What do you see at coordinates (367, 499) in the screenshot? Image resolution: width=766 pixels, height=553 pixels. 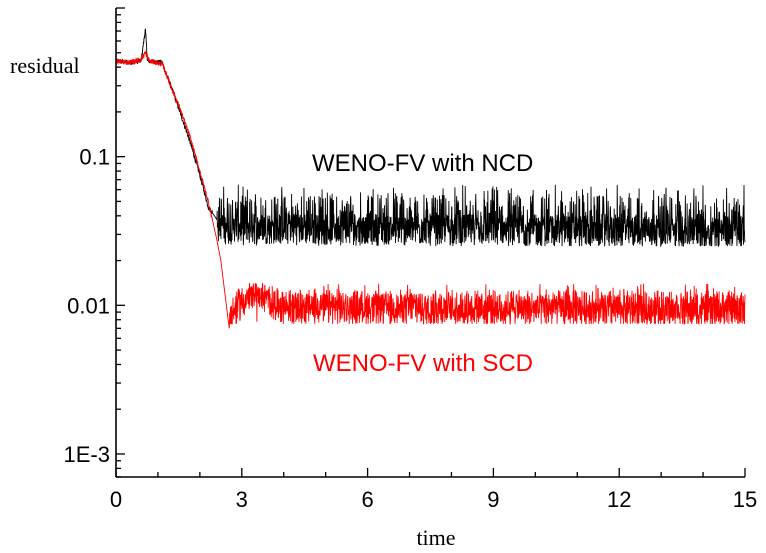 I see `x-tick-label: 6` at bounding box center [367, 499].